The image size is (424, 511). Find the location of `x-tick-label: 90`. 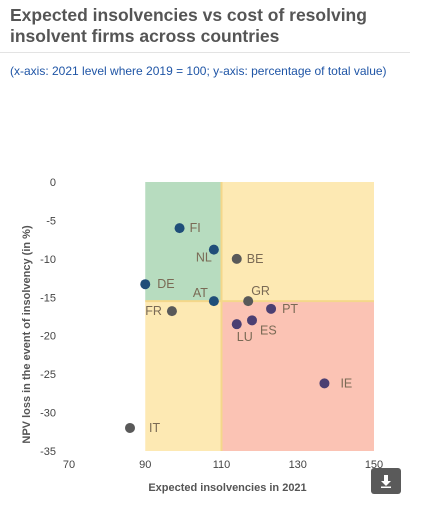

x-tick-label: 90 is located at coordinates (145, 465).